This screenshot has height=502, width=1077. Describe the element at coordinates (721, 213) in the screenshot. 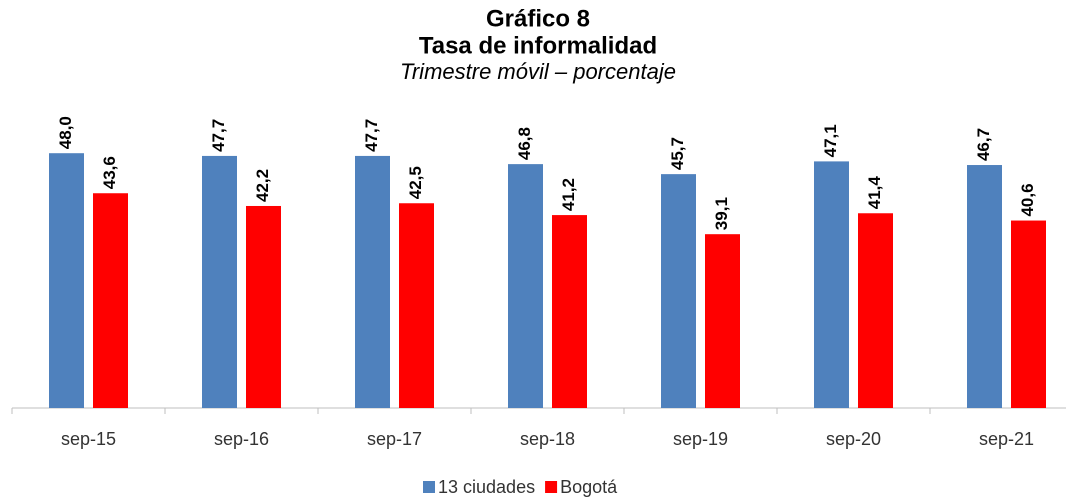

I see `data-label: 39,1` at that location.